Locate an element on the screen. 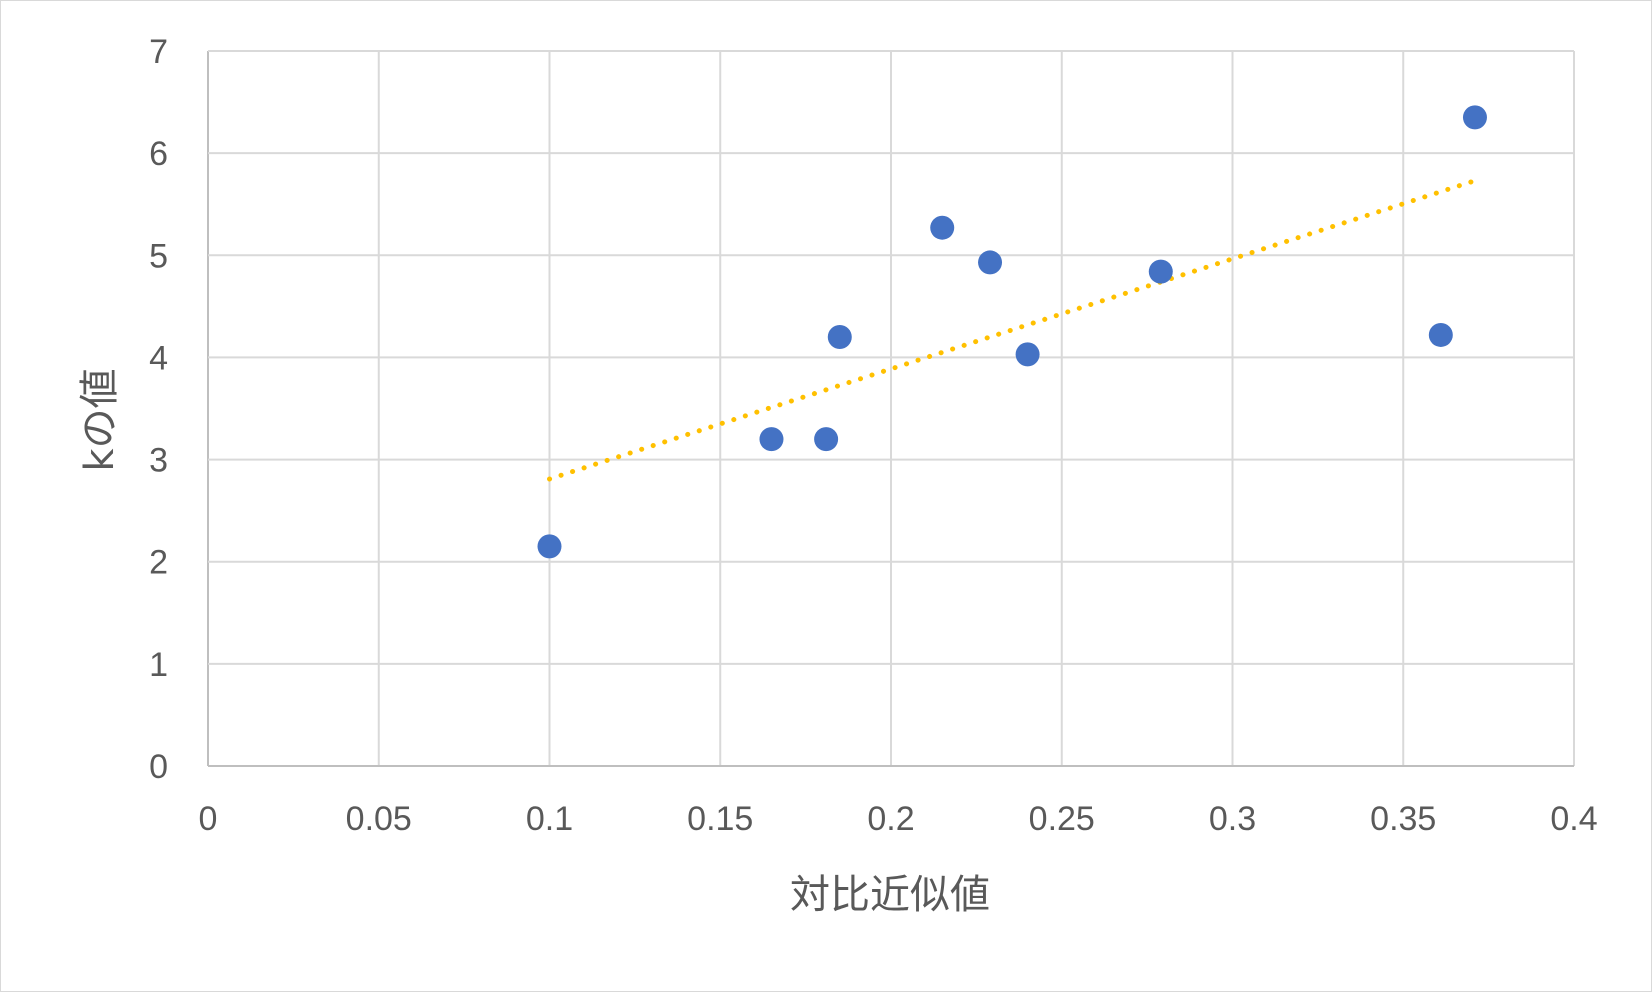 The height and width of the screenshot is (992, 1652). y-tick-label: 7 is located at coordinates (158, 52).